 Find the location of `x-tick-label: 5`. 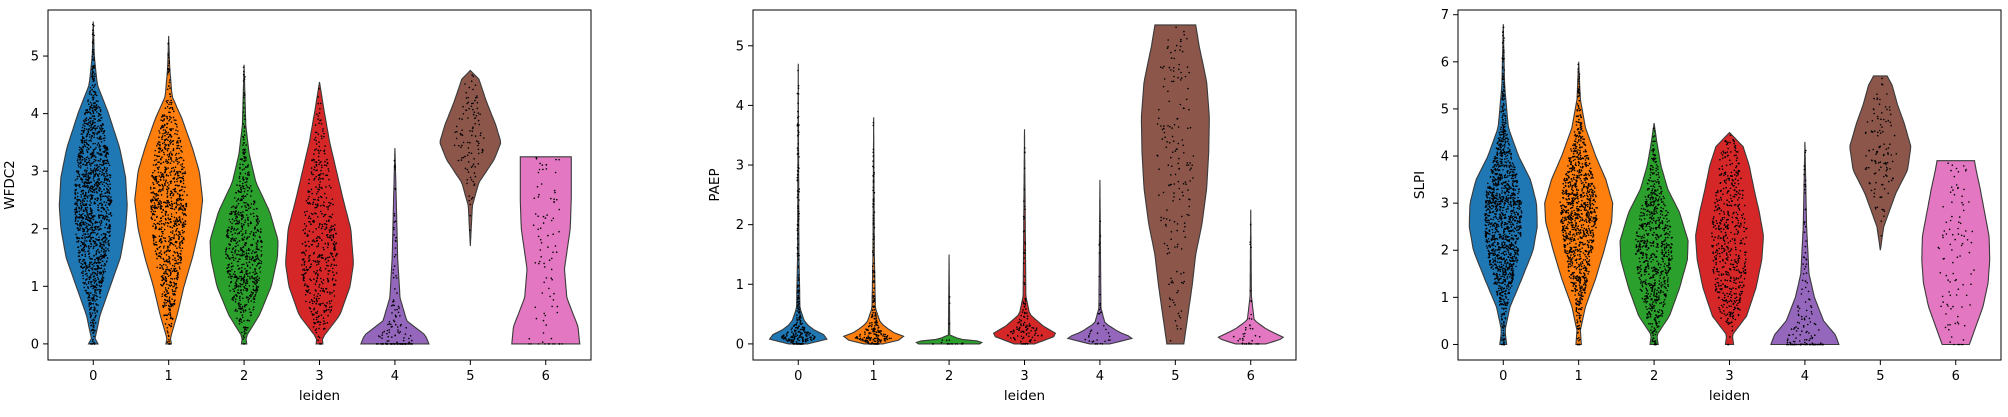

x-tick-label: 5 is located at coordinates (470, 376).